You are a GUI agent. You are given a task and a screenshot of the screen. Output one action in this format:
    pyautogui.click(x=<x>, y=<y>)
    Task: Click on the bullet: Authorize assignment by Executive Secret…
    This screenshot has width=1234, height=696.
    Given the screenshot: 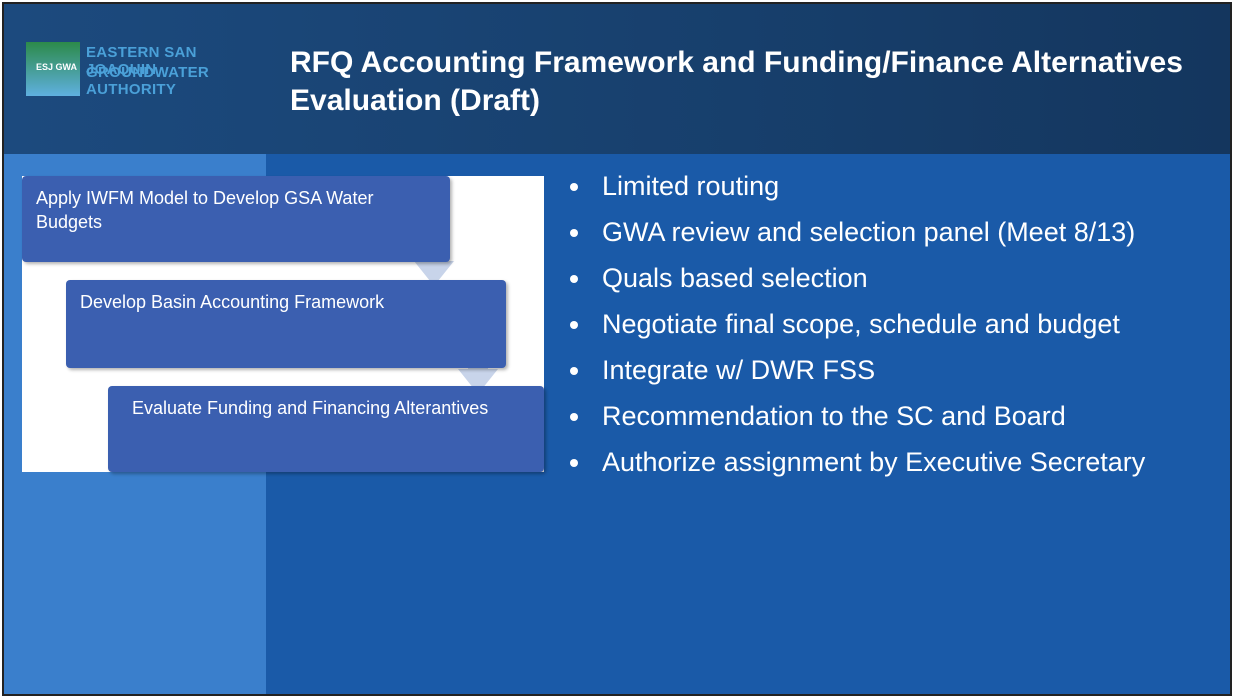 What is the action you would take?
    pyautogui.click(x=884, y=462)
    